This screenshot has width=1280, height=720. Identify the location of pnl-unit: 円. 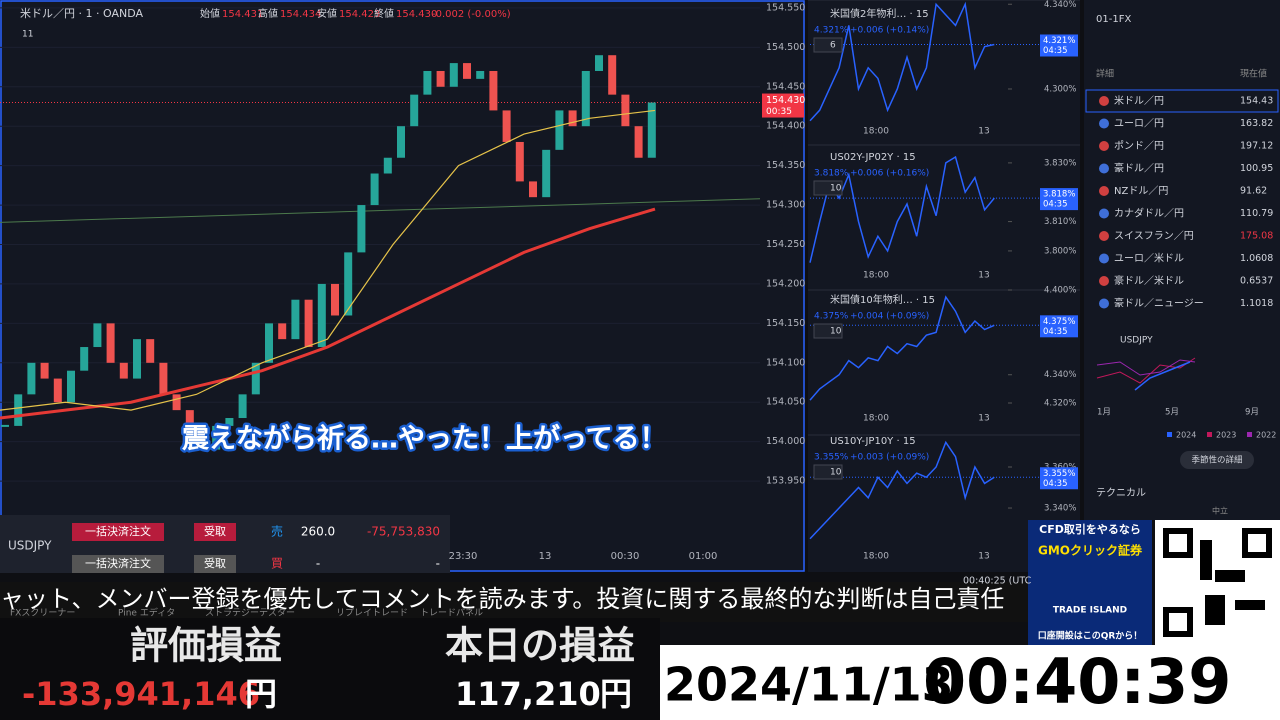
(261, 694).